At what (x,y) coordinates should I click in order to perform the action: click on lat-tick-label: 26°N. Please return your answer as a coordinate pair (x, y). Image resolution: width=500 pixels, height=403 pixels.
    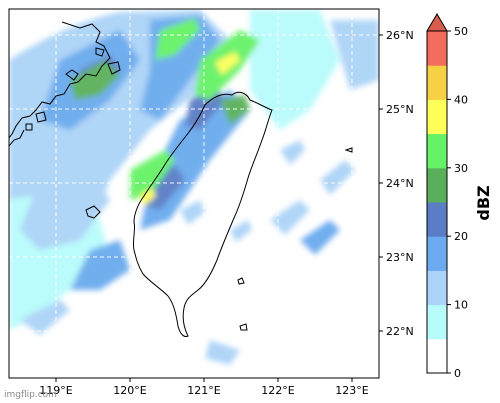
    Looking at the image, I should click on (400, 35).